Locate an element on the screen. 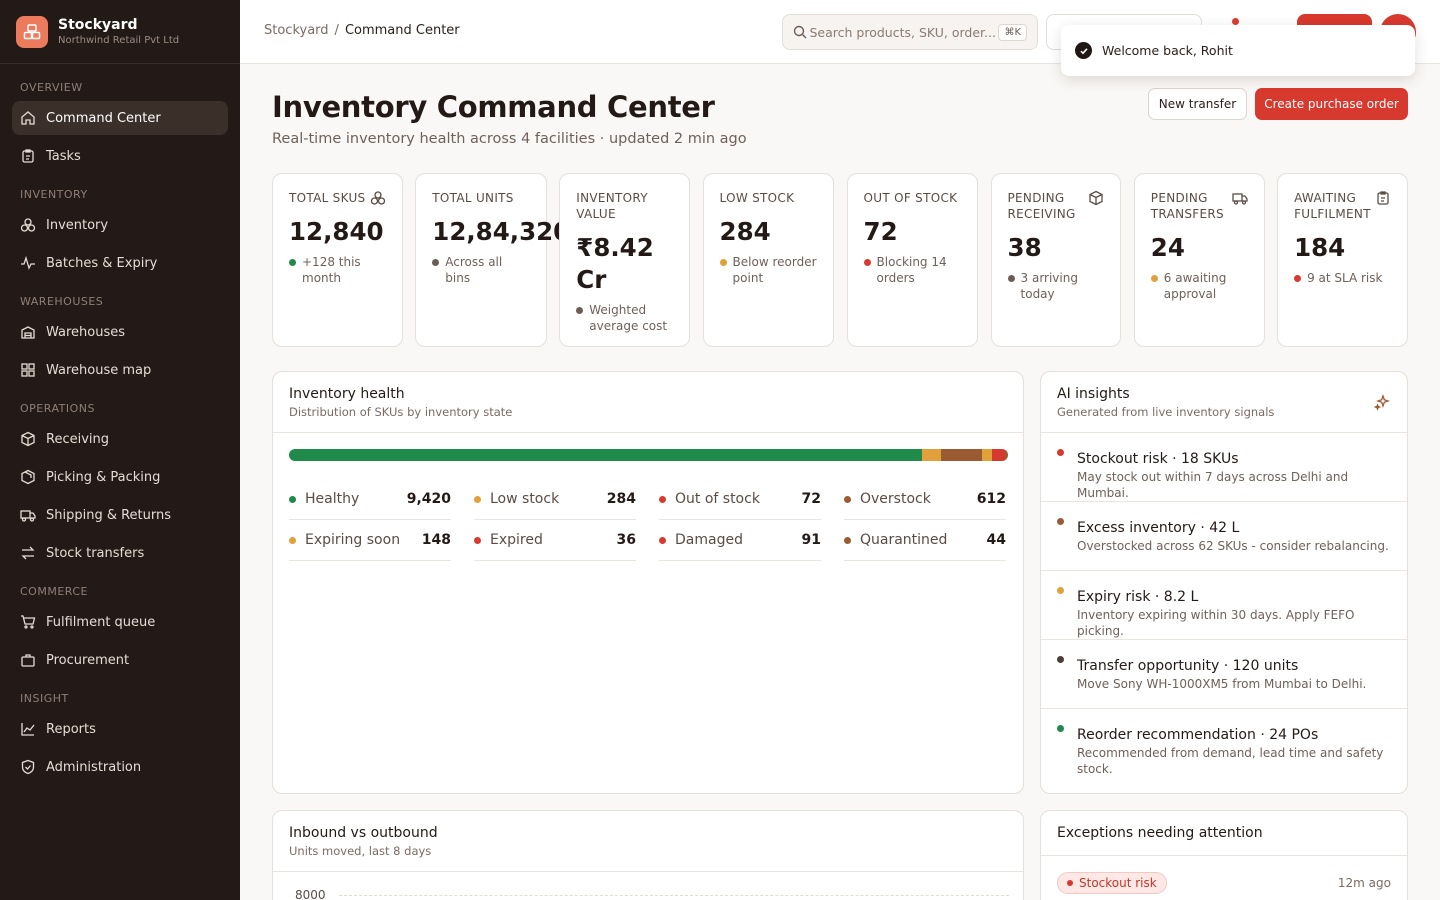 This screenshot has width=1440, height=900. create-purchase-order-button: Create purchase order is located at coordinates (1331, 104).